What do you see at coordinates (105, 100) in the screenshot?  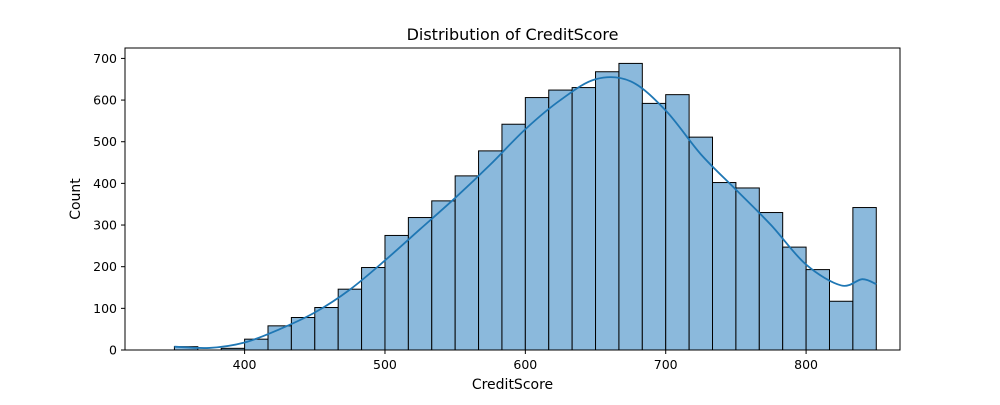 I see `y-tick-label: 600` at bounding box center [105, 100].